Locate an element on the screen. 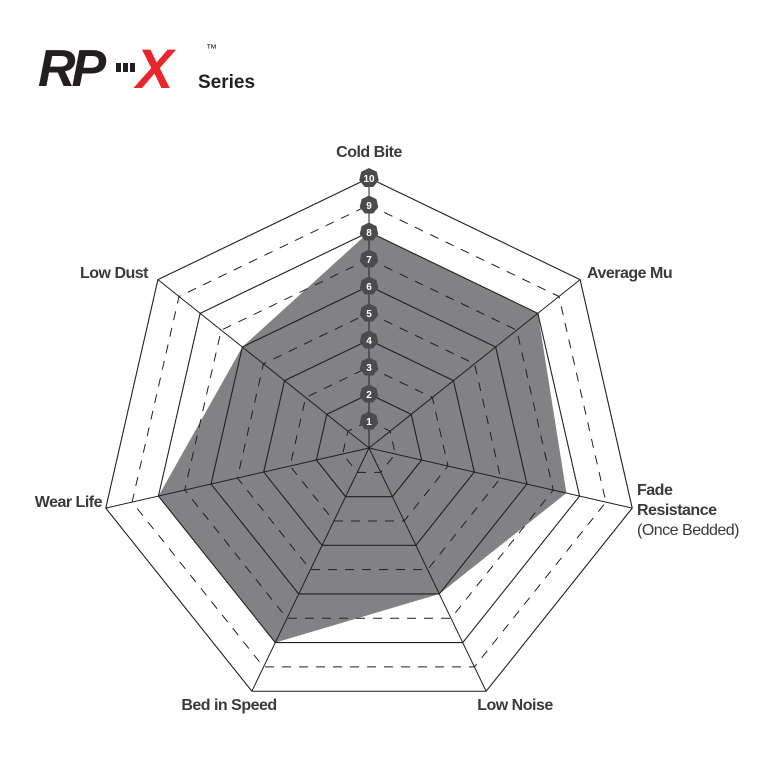 The height and width of the screenshot is (768, 768). tick-label-5: 5 is located at coordinates (369, 314).